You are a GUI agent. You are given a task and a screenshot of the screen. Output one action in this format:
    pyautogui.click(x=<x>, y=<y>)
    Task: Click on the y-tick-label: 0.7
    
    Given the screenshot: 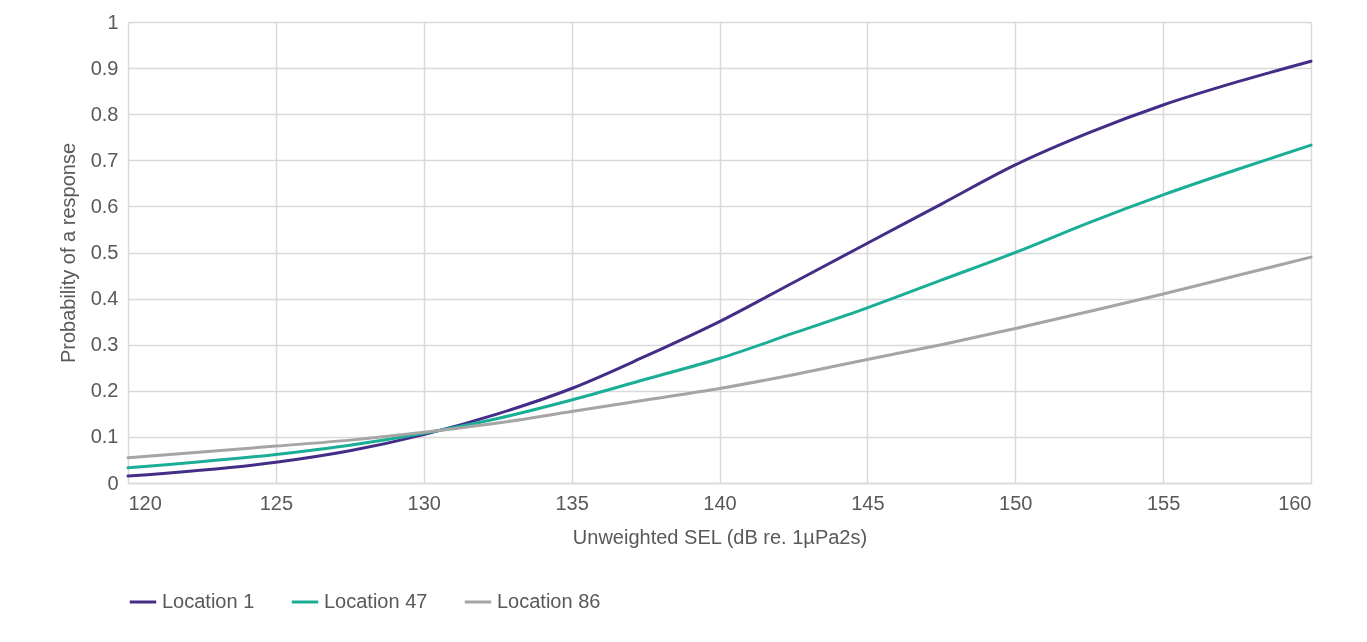 What is the action you would take?
    pyautogui.click(x=104, y=159)
    